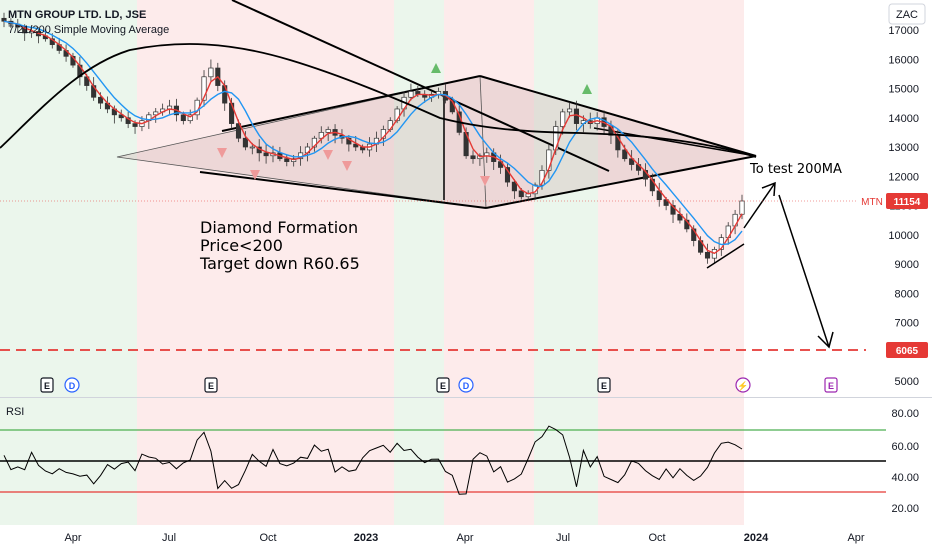 Image resolution: width=932 pixels, height=555 pixels. I want to click on currency-label: ZAC, so click(907, 15).